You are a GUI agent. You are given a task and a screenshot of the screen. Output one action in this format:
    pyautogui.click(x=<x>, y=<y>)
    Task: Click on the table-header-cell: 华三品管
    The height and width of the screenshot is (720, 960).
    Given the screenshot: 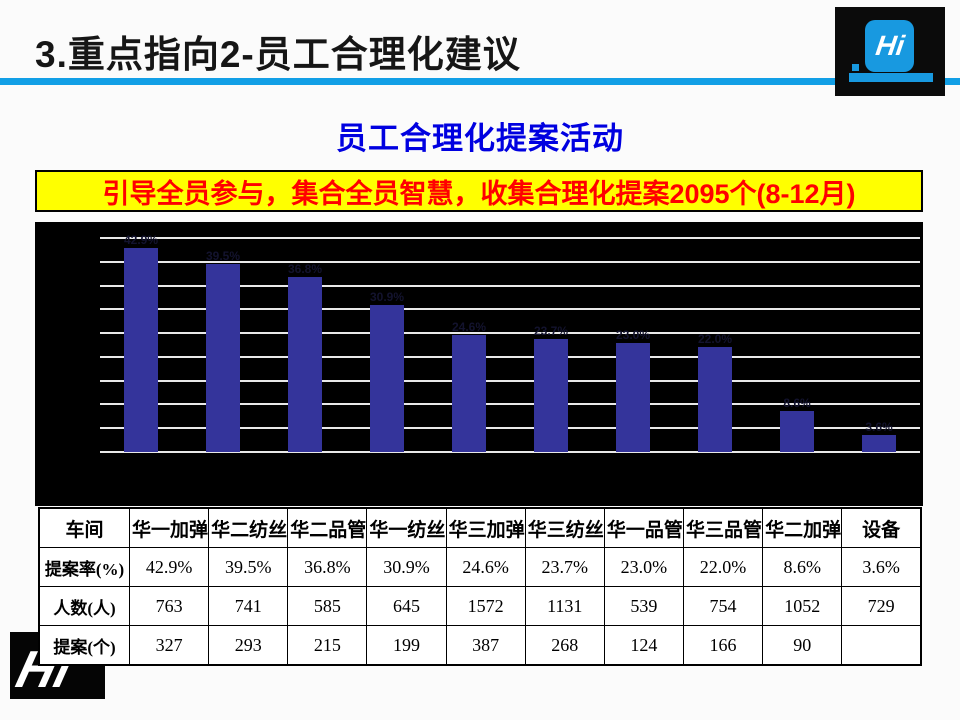 What is the action you would take?
    pyautogui.click(x=723, y=527)
    